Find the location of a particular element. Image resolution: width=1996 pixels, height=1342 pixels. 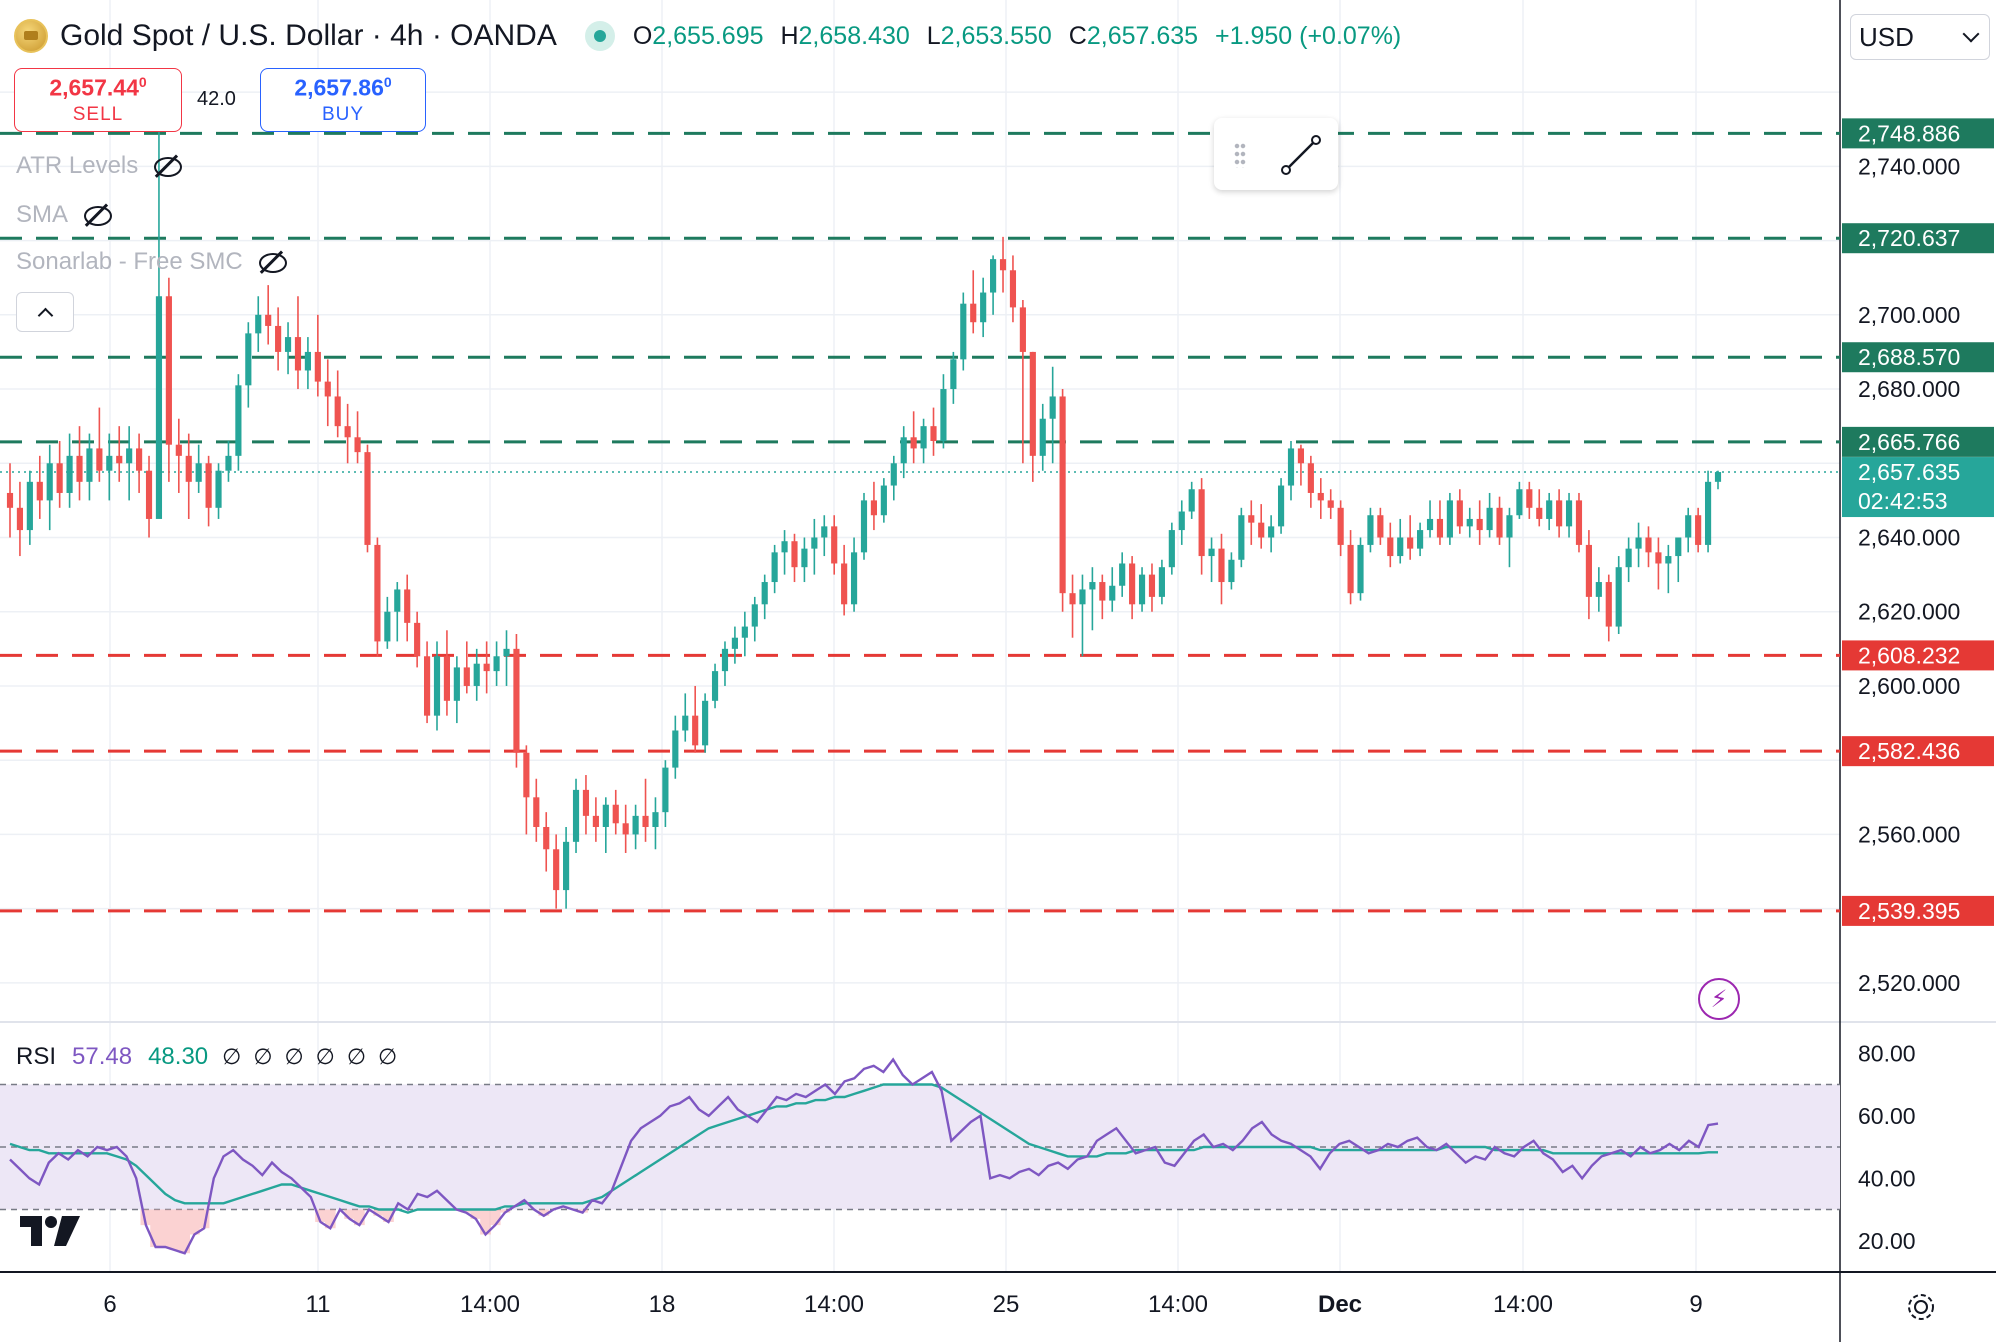

symbol-title: Gold Spot / U.S. Dollar · 4h · OANDA is located at coordinates (308, 35).